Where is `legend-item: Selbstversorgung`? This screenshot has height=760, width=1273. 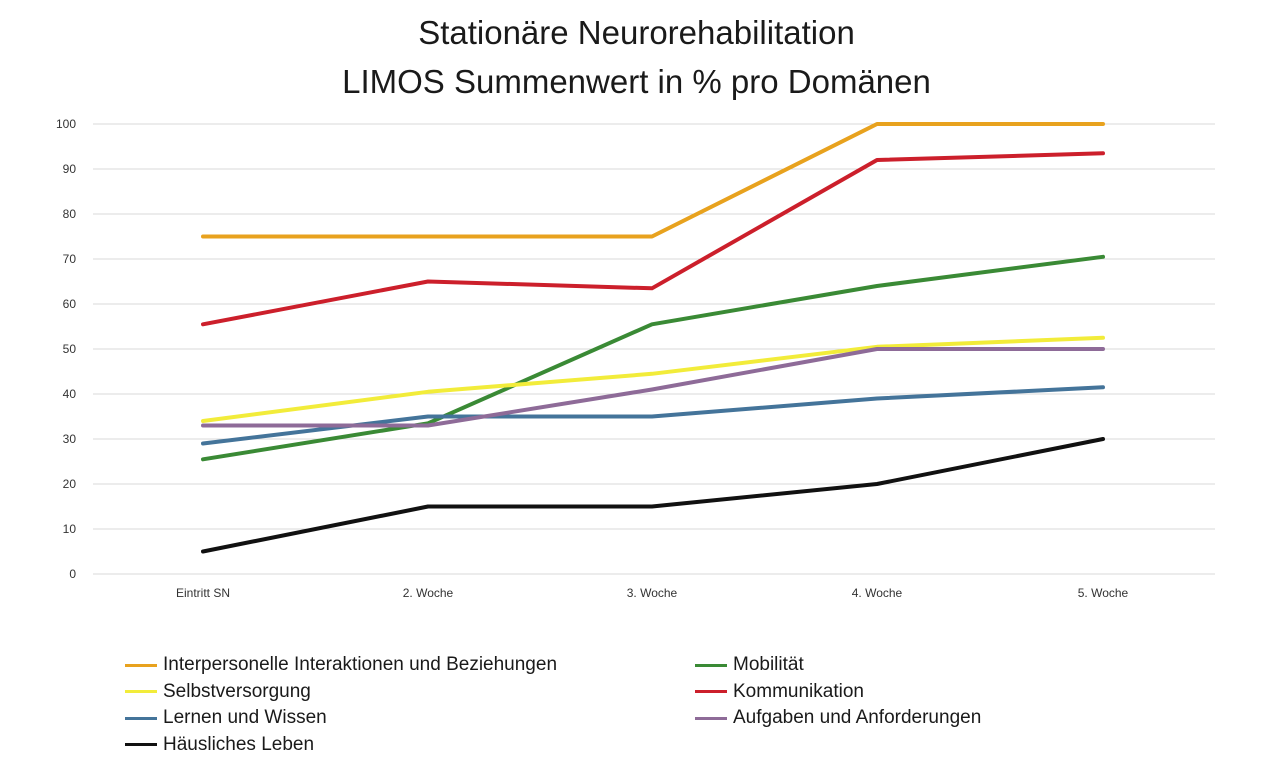 legend-item: Selbstversorgung is located at coordinates (218, 692).